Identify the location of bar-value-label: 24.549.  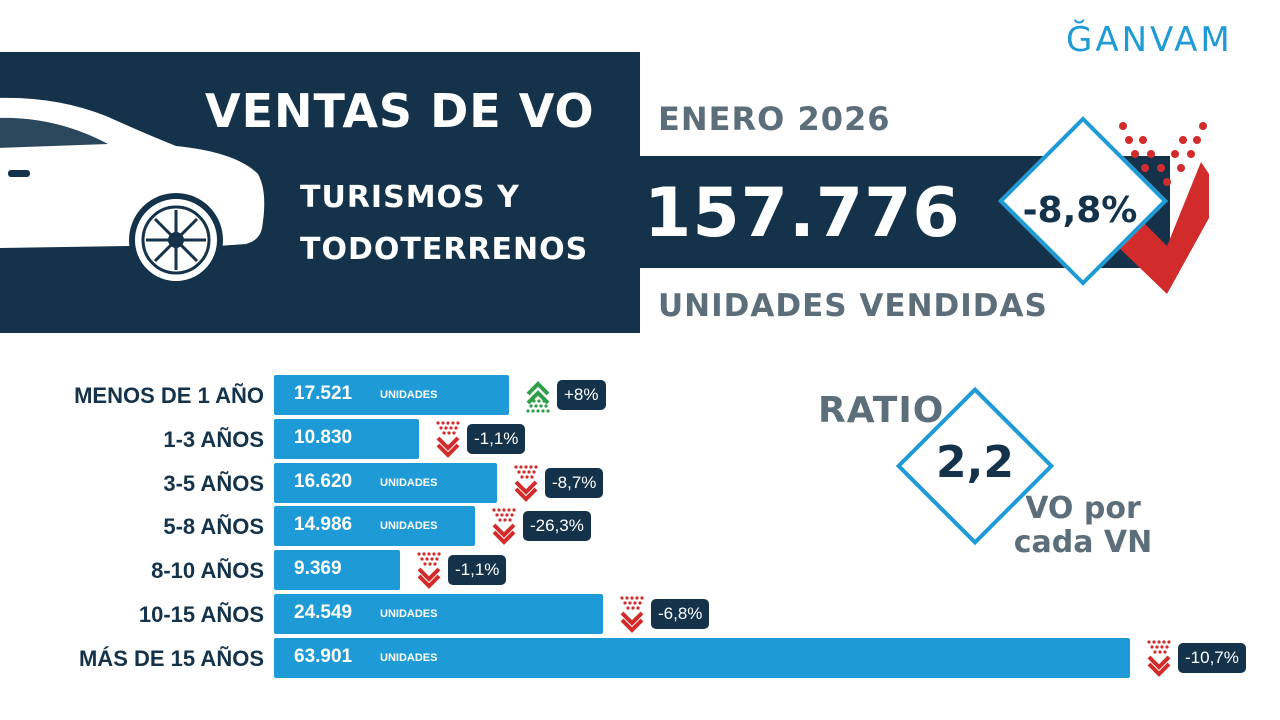
(323, 612).